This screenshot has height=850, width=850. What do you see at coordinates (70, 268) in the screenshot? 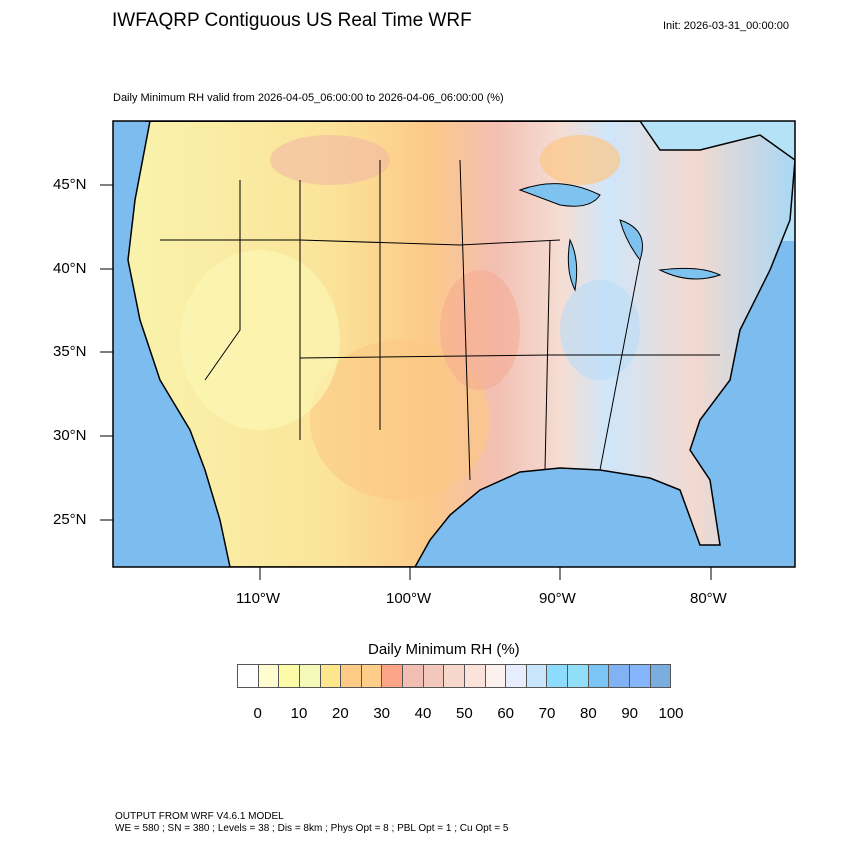
I see `lat-label: 40°N` at bounding box center [70, 268].